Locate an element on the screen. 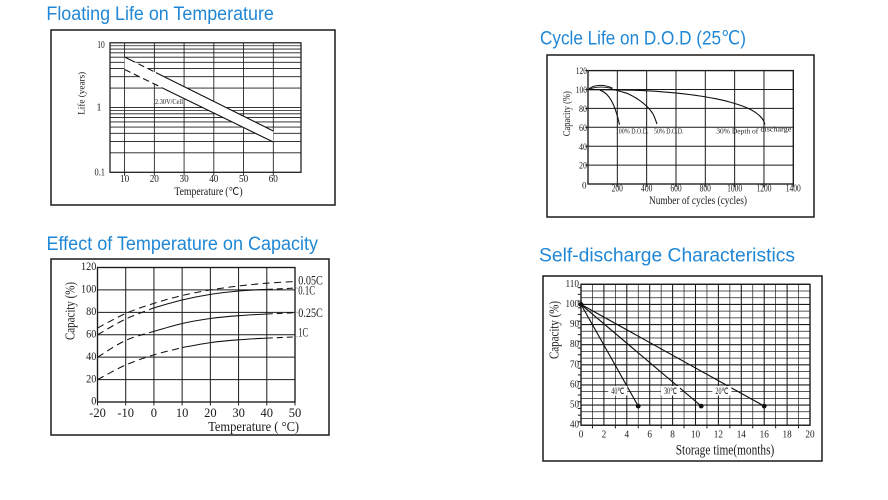 The height and width of the screenshot is (500, 888). svg-text: 0.25C is located at coordinates (310, 312).